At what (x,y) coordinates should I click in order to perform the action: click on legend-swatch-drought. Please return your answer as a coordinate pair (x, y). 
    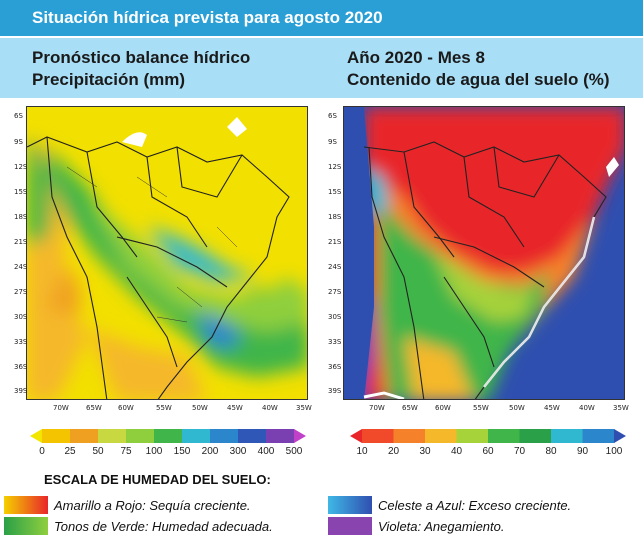
    Looking at the image, I should click on (26, 505).